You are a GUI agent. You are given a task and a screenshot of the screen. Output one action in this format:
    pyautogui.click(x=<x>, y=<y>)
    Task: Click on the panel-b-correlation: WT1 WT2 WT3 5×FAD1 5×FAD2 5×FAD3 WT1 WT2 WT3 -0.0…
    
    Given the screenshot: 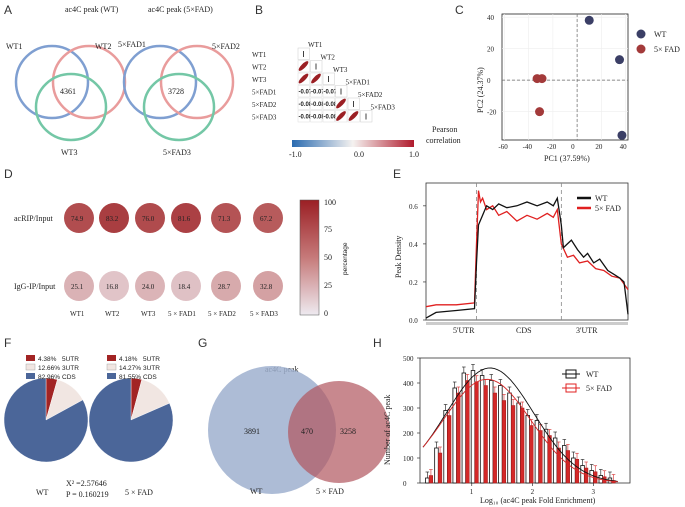 What is the action you would take?
    pyautogui.click(x=324, y=82)
    